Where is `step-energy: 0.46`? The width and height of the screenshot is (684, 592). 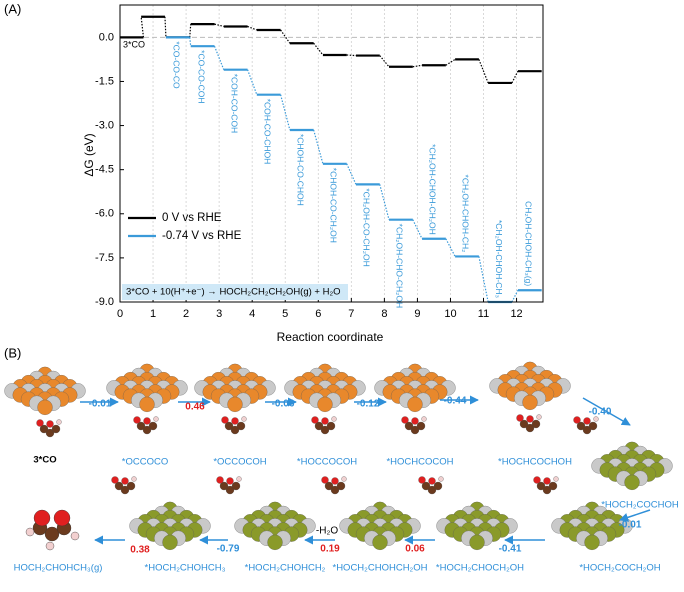
step-energy: 0.46 is located at coordinates (195, 407).